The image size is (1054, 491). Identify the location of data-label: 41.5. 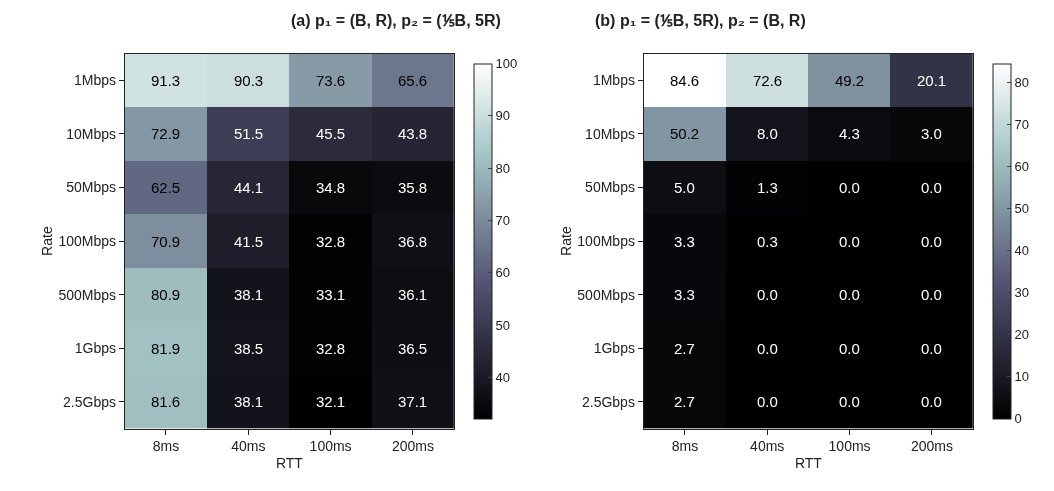
(249, 241).